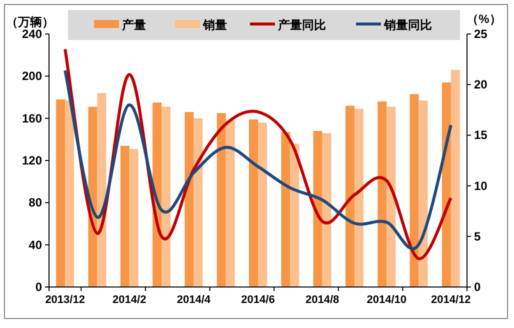  I want to click on legend-label: 销量同比, so click(407, 25).